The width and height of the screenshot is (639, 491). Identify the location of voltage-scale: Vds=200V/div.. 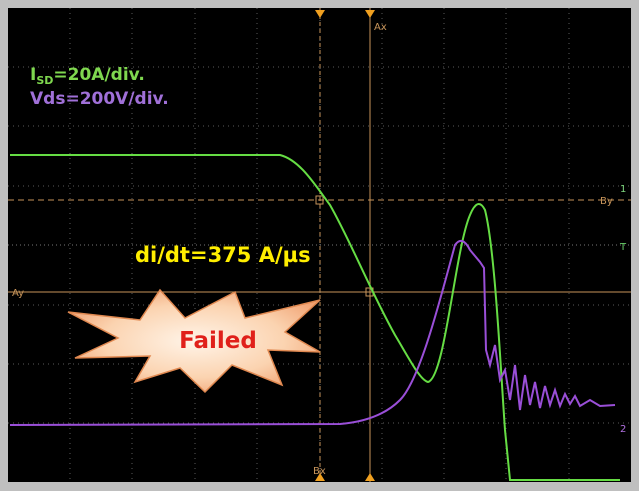
(99, 99).